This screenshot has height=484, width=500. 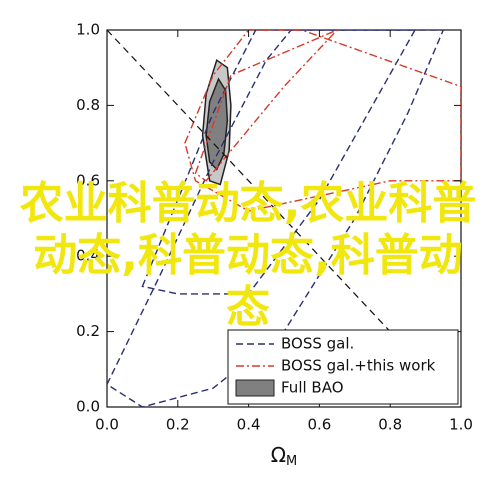 What do you see at coordinates (278, 455) in the screenshot?
I see `x-label-symbol: Ω` at bounding box center [278, 455].